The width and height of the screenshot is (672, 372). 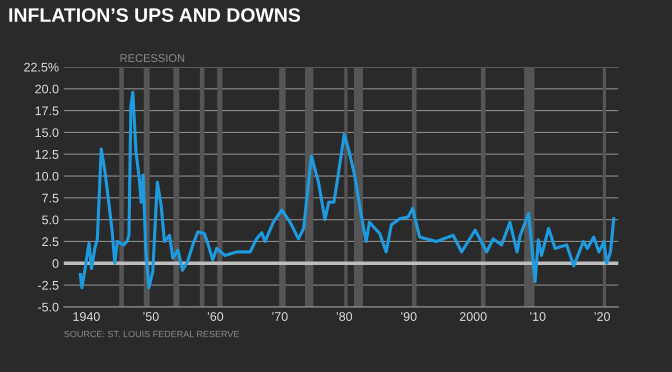 What do you see at coordinates (409, 316) in the screenshot?
I see `x-tick-label: ’90` at bounding box center [409, 316].